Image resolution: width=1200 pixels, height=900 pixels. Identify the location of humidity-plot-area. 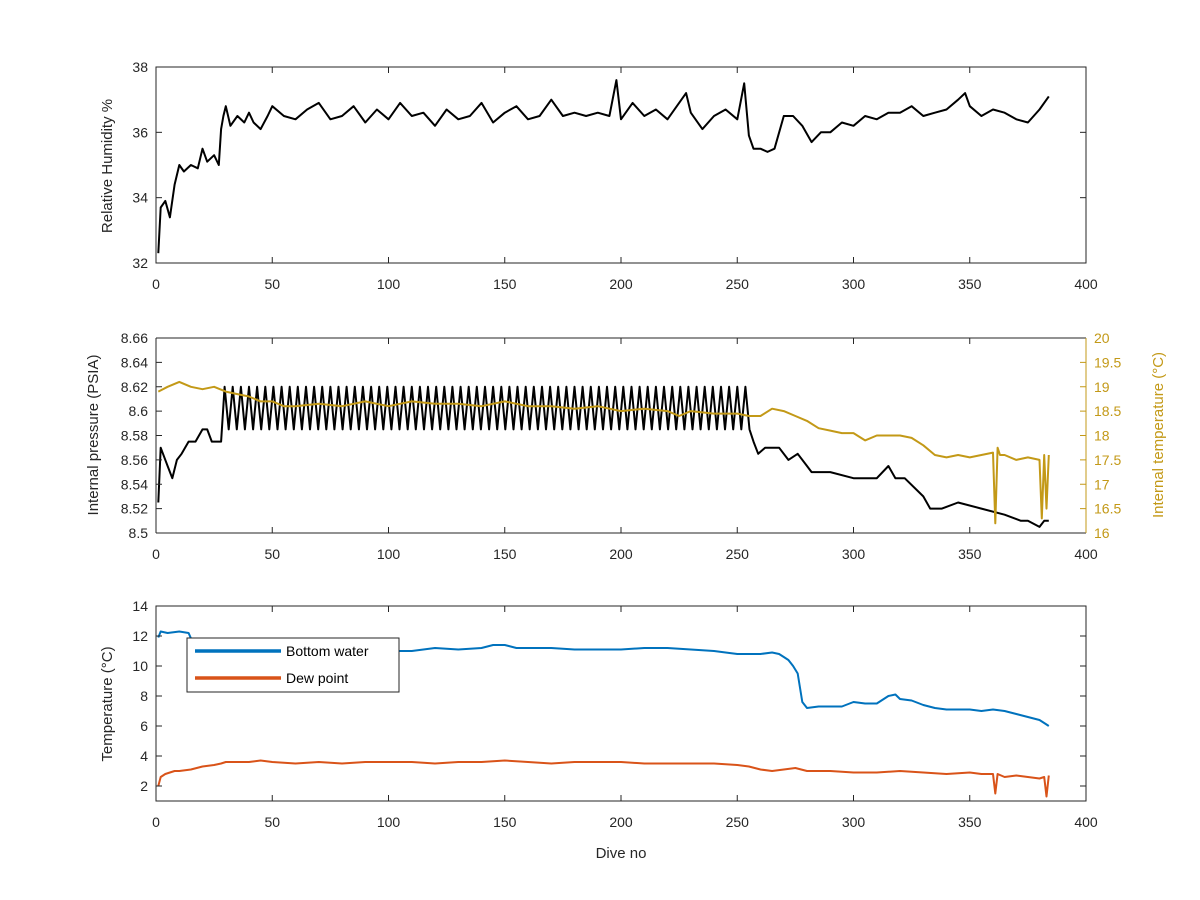
(603, 166).